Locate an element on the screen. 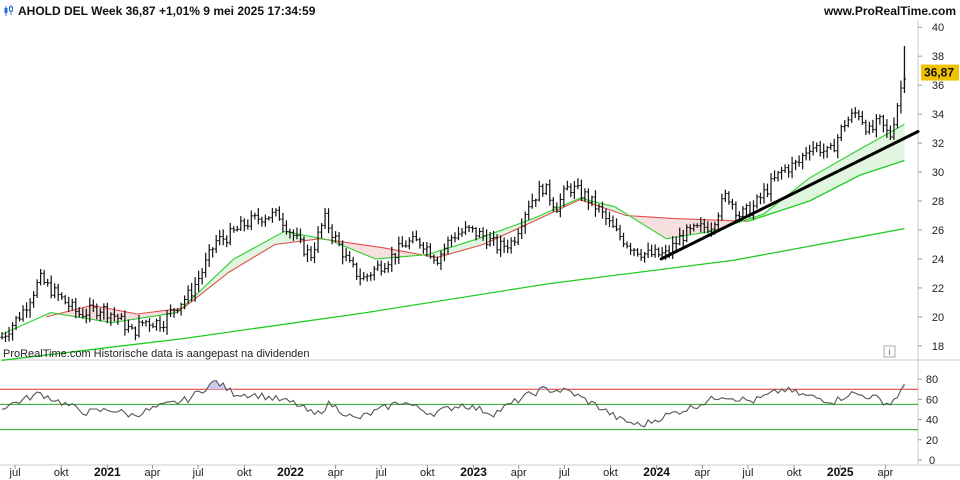  trendline is located at coordinates (789, 195).